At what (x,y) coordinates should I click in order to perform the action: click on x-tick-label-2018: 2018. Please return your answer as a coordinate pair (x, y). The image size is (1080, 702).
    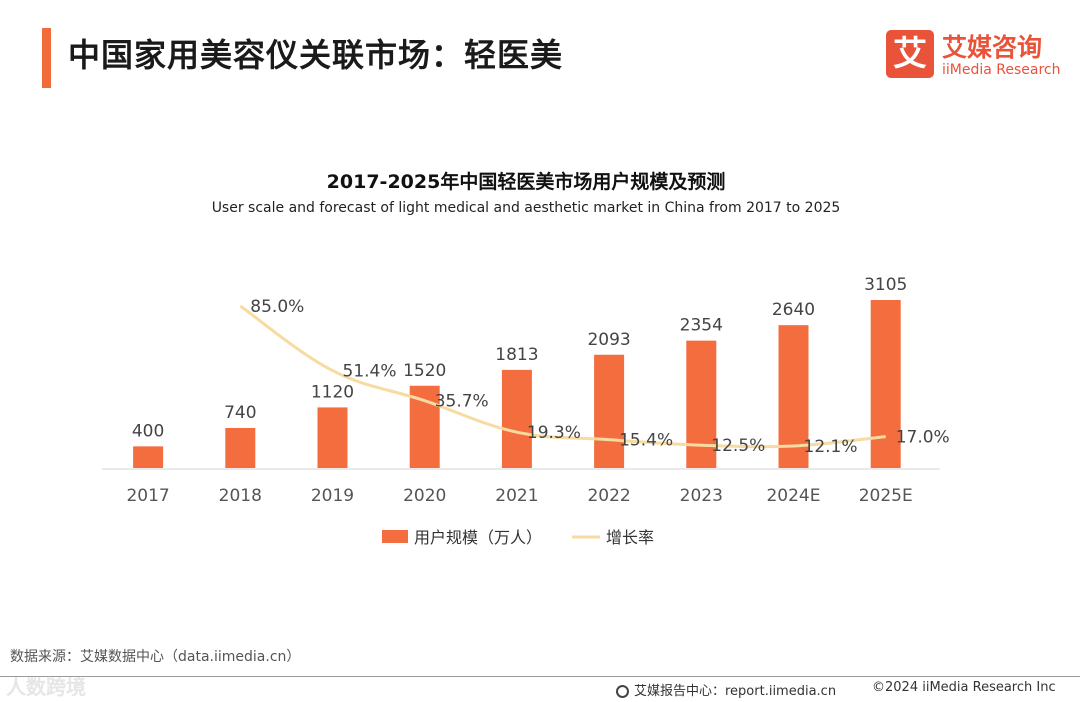
    Looking at the image, I should click on (240, 496).